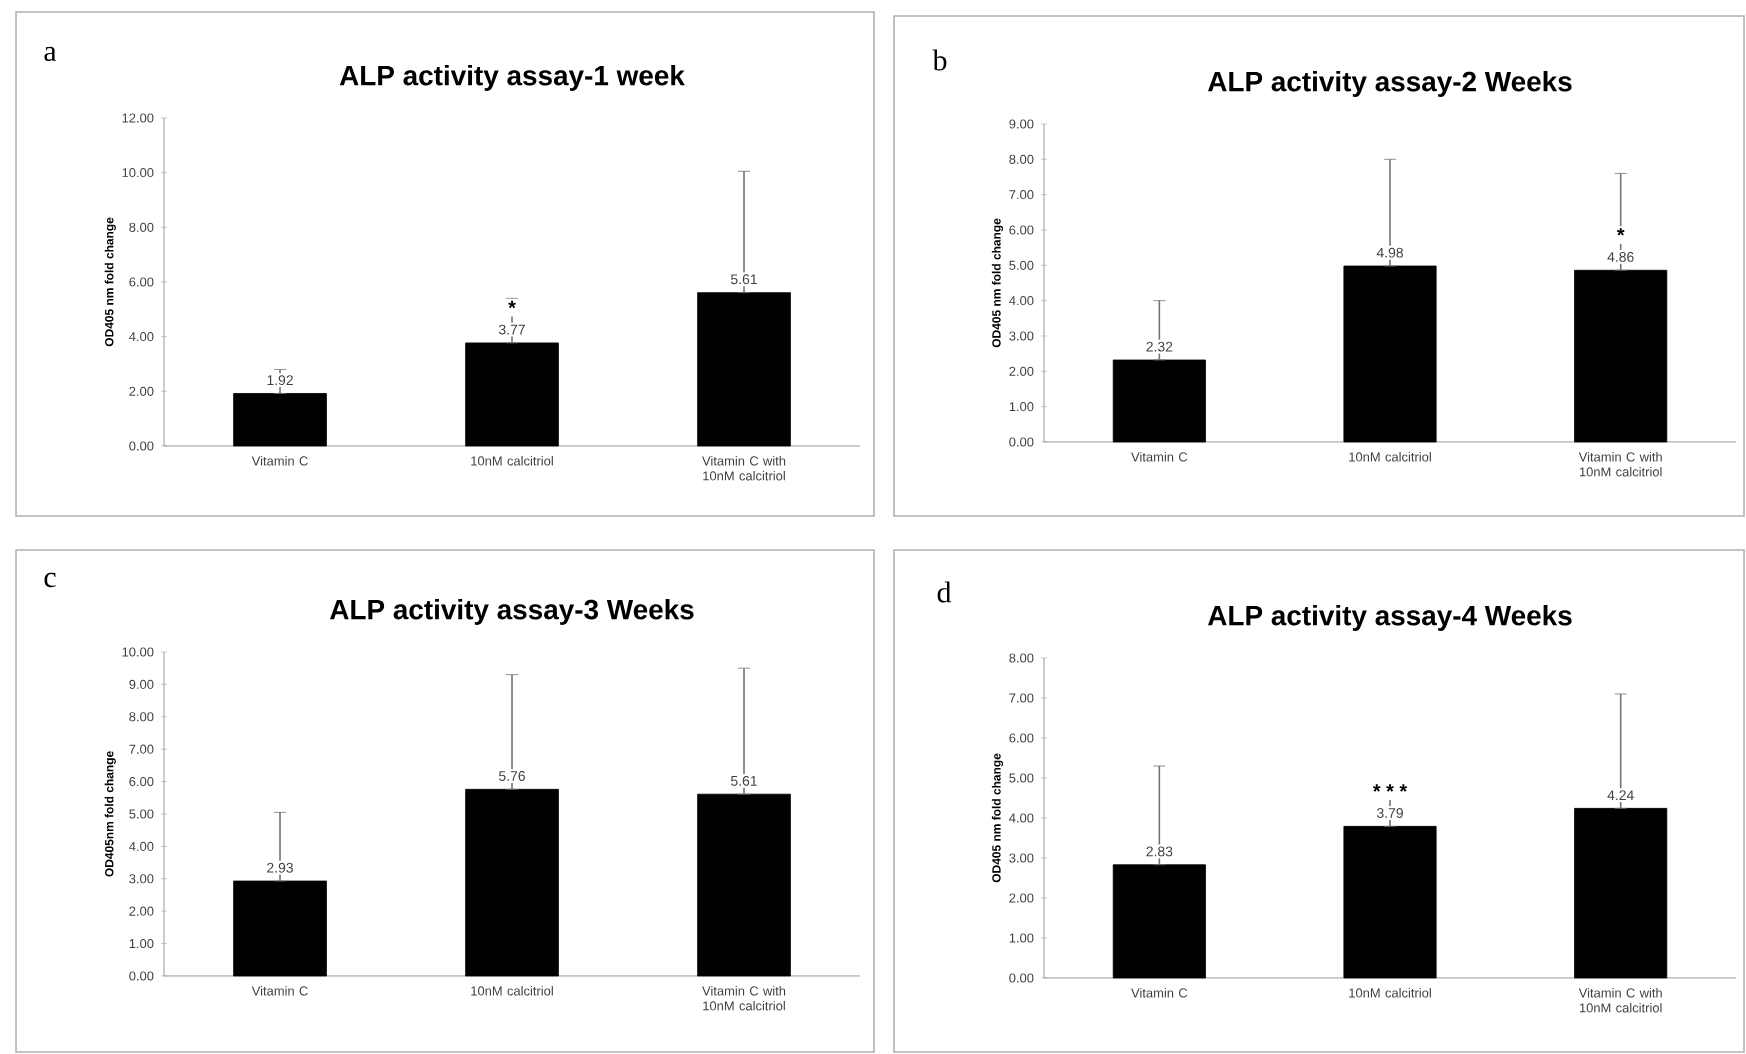  What do you see at coordinates (50, 54) in the screenshot?
I see `text: a` at bounding box center [50, 54].